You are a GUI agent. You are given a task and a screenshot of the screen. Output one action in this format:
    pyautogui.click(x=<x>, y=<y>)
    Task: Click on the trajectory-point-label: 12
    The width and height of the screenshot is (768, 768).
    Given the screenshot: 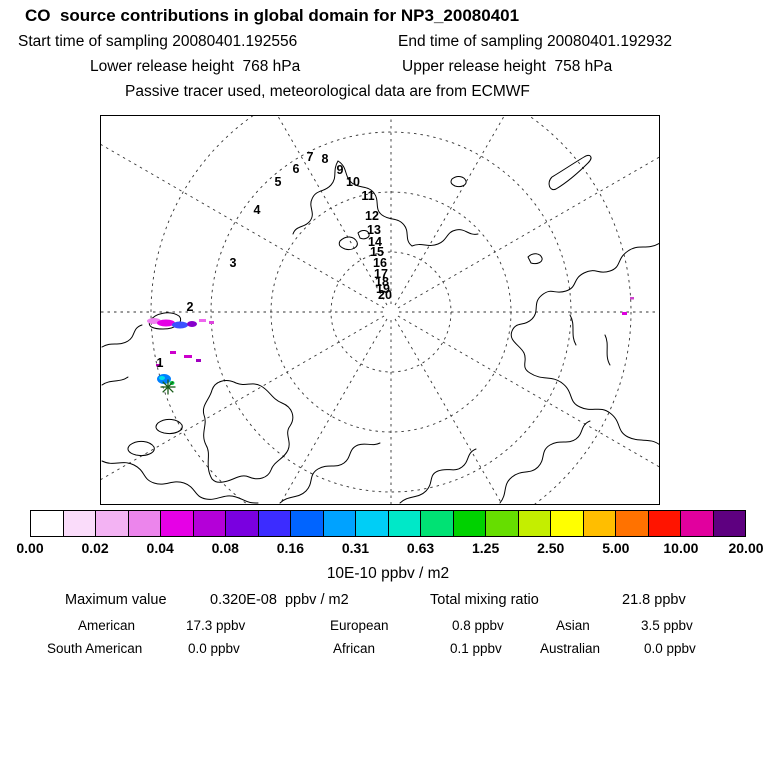 What is the action you would take?
    pyautogui.click(x=372, y=216)
    